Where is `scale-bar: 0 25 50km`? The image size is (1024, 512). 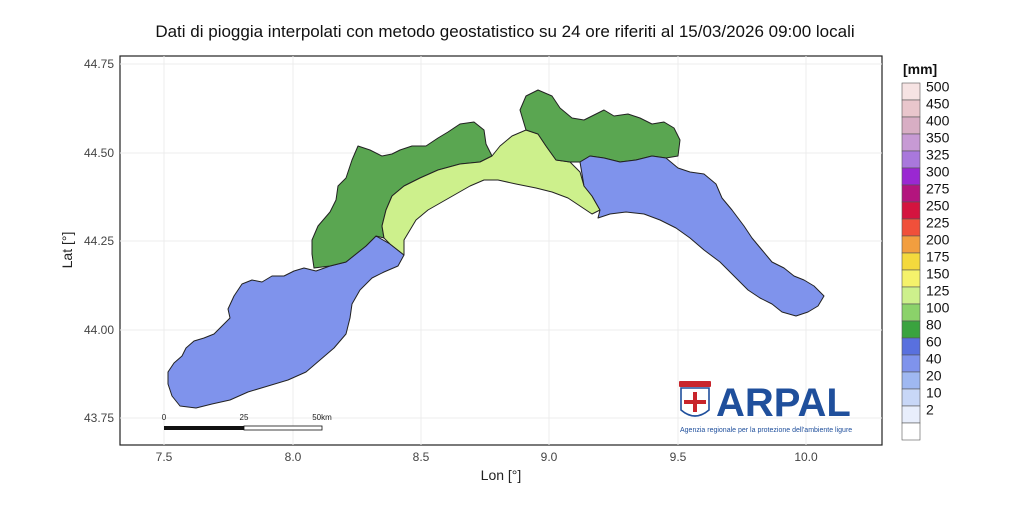 scale-bar: 0 25 50km is located at coordinates (247, 422).